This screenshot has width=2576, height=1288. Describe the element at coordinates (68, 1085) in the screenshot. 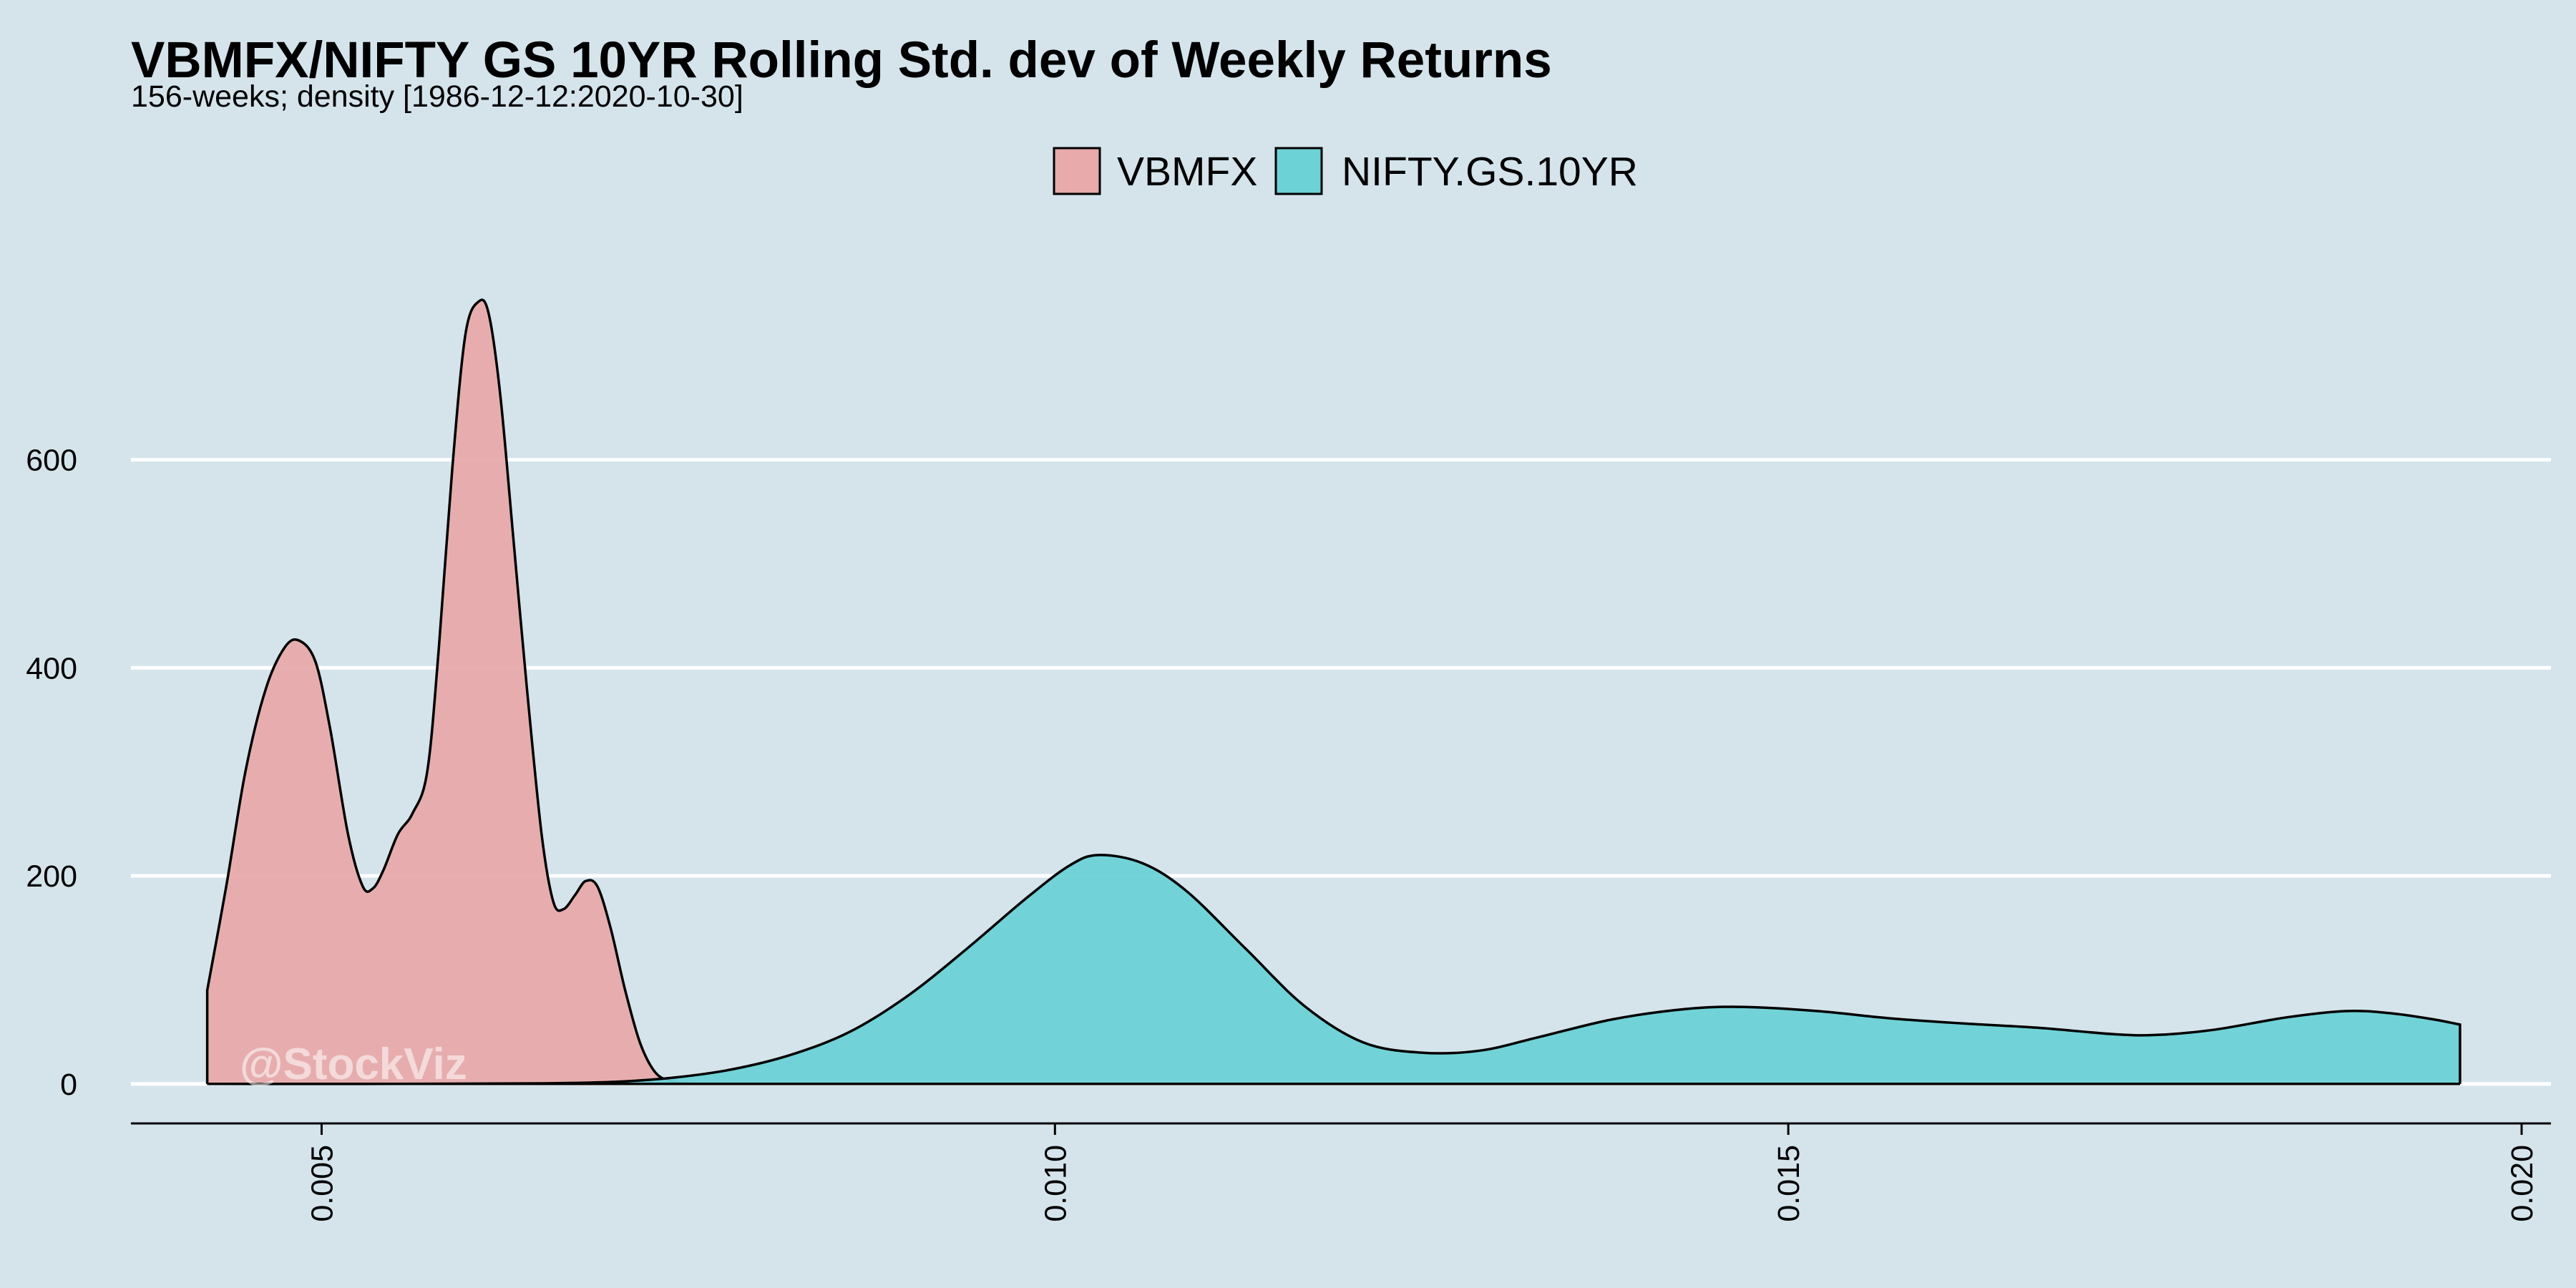

I see `y-tick-label: 0` at that location.